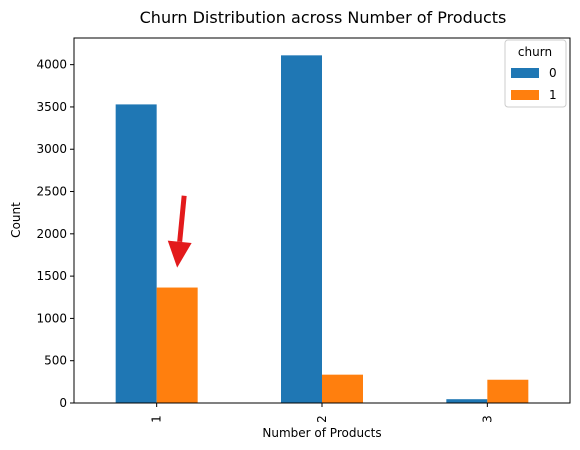  What do you see at coordinates (182, 219) in the screenshot?
I see `annotation-arrow-shaft` at bounding box center [182, 219].